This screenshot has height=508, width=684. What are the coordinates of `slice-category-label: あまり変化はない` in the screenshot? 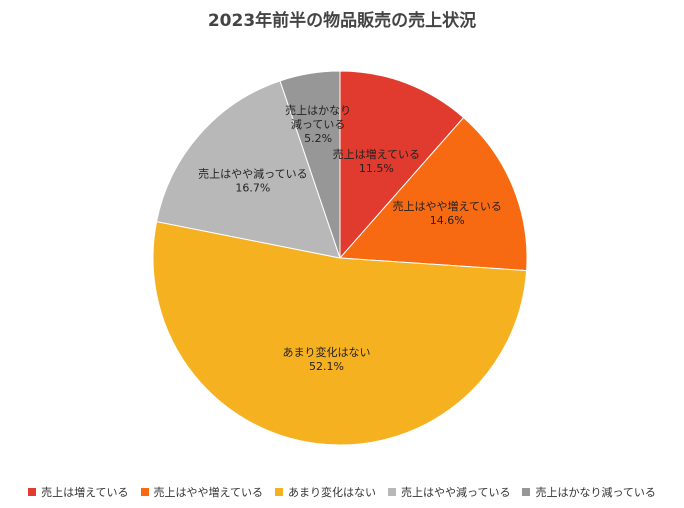 It's located at (326, 352).